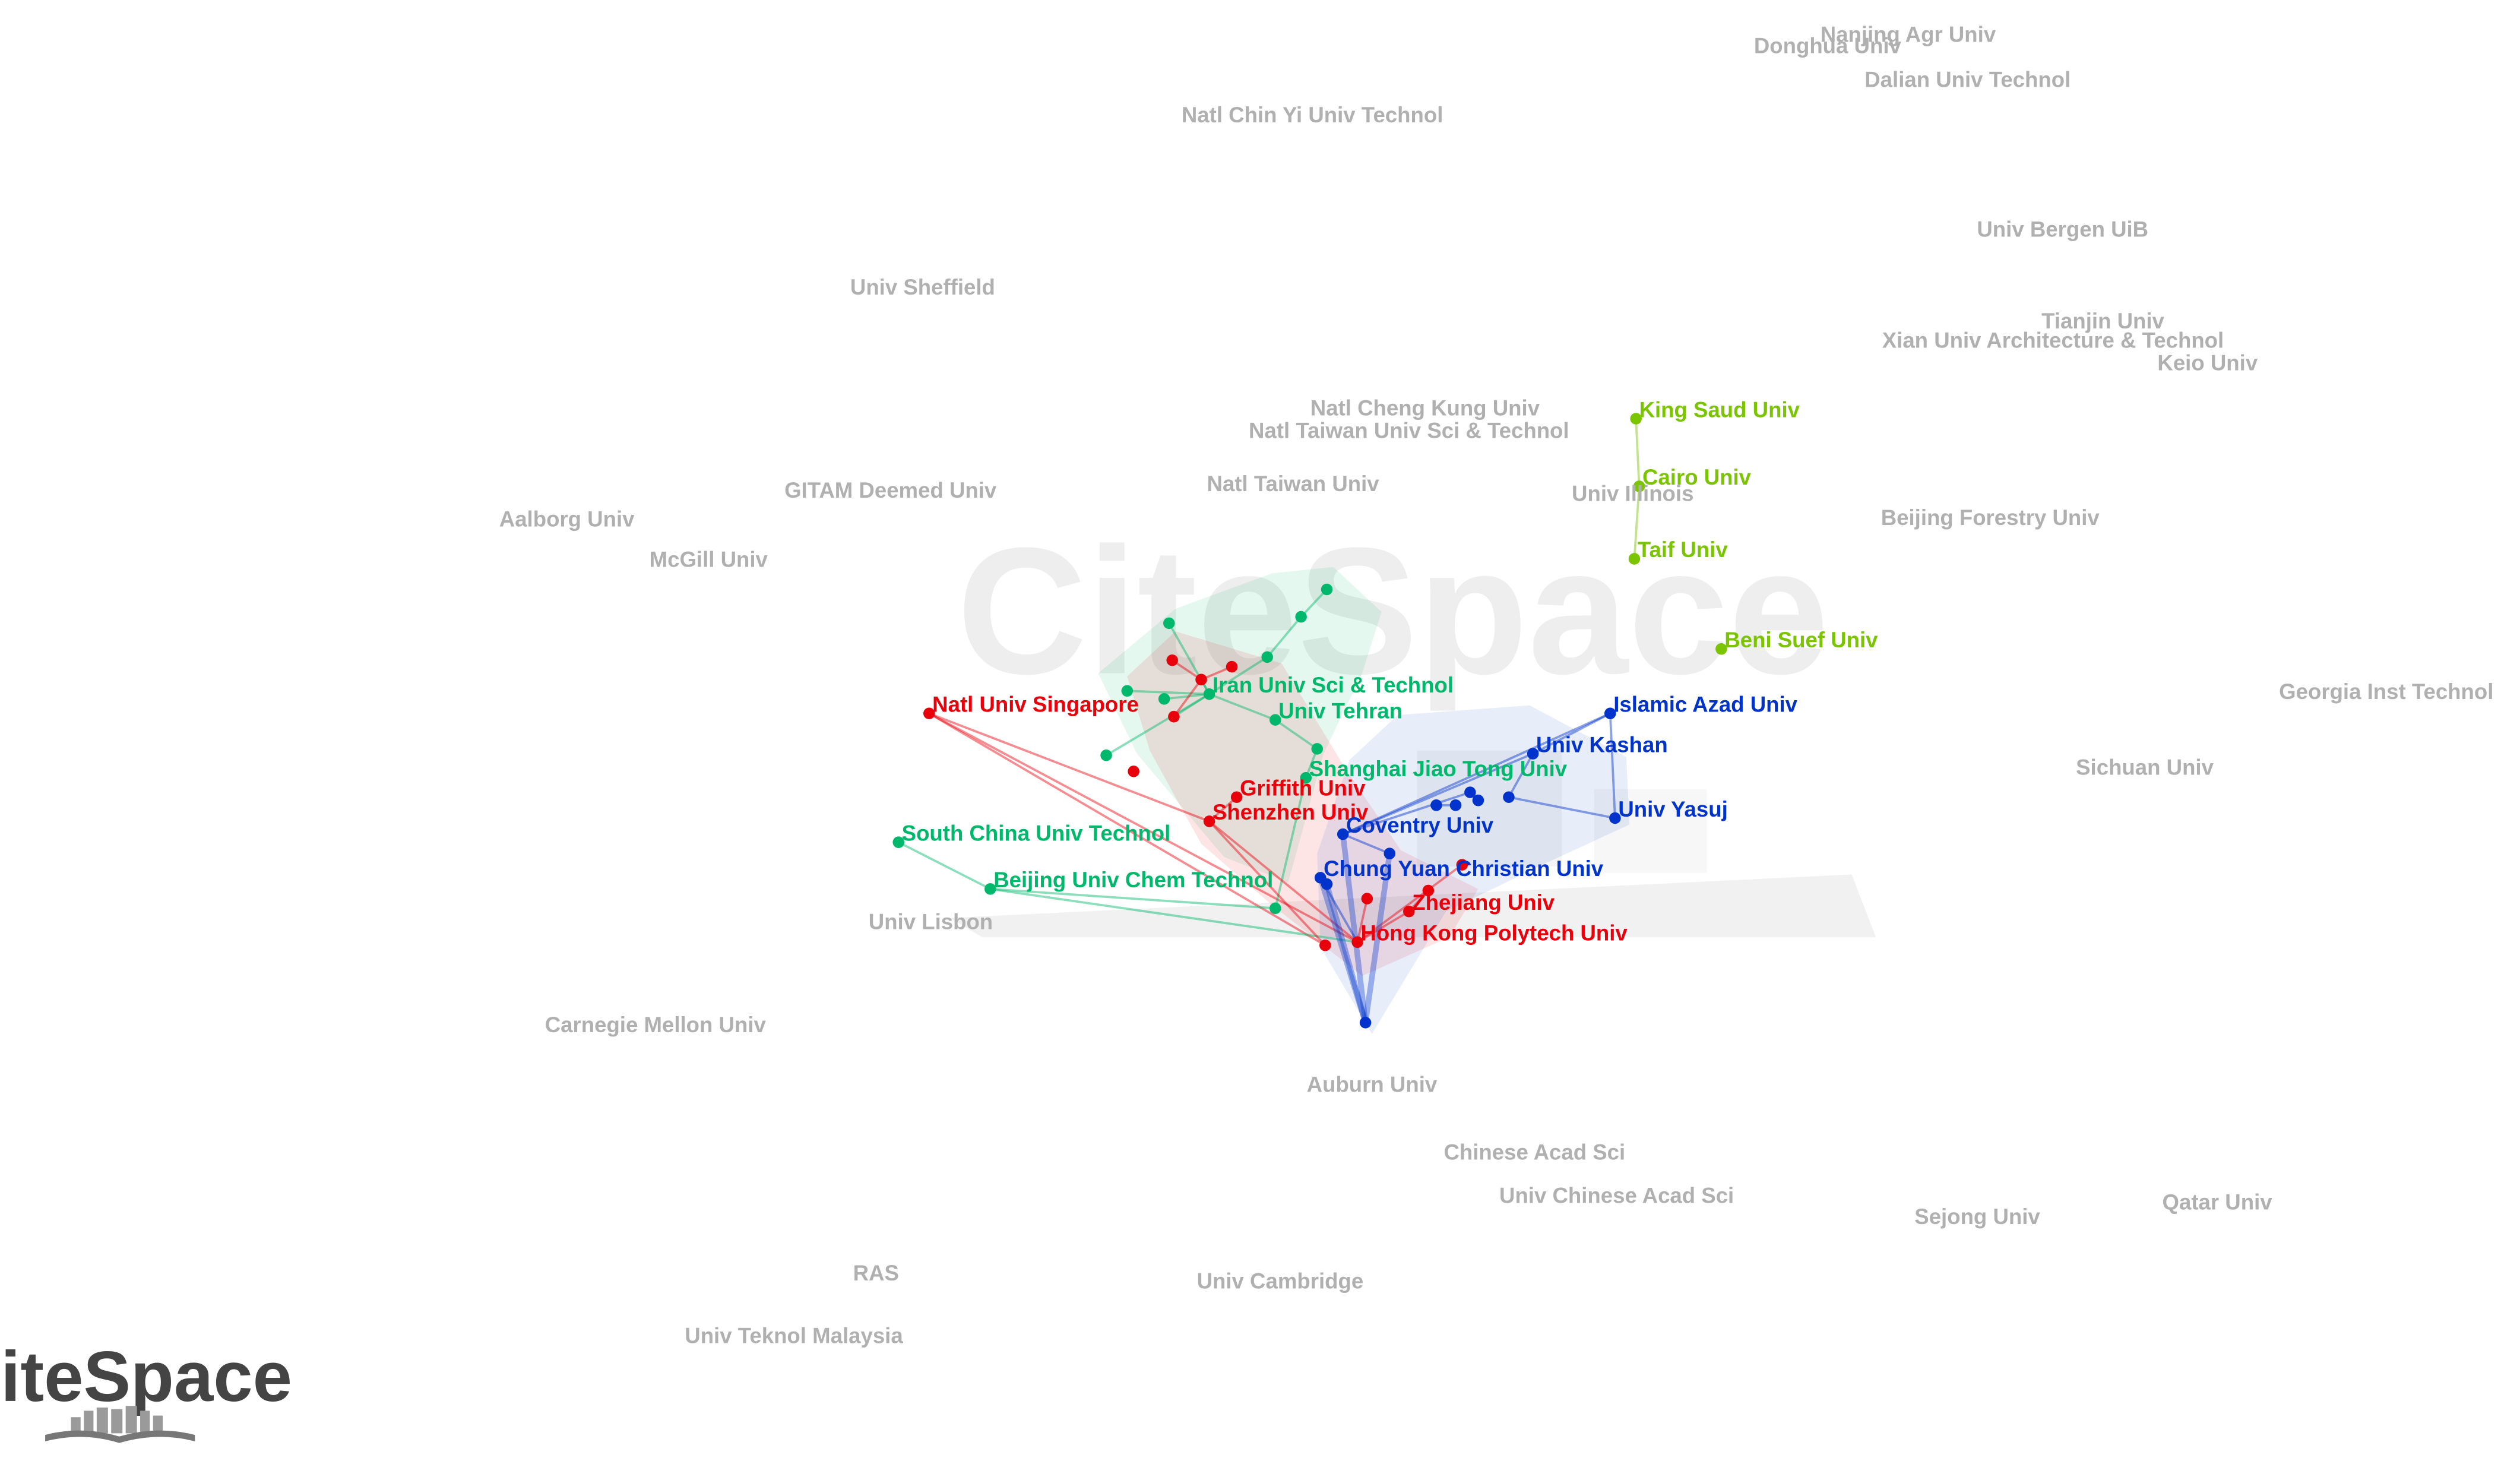 The height and width of the screenshot is (1480, 2520). Describe the element at coordinates (1036, 833) in the screenshot. I see `node-label-scut: South China Univ Technol` at that location.